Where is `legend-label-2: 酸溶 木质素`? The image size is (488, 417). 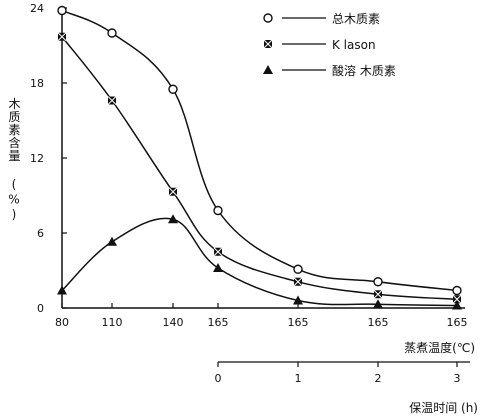 legend-label-2: 酸溶 木质素 is located at coordinates (364, 70).